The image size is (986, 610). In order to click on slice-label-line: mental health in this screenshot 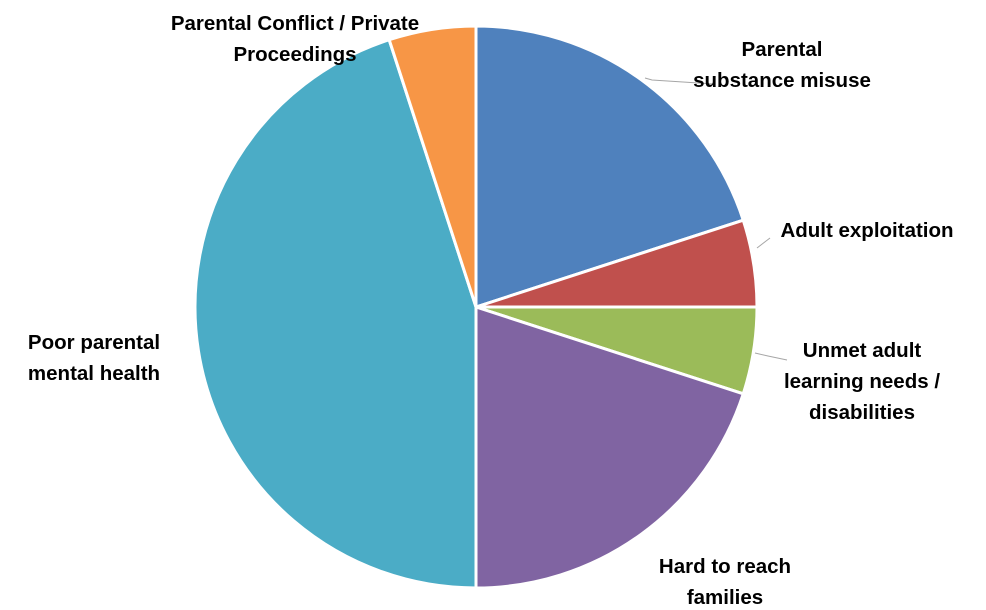, I will do `click(94, 373)`.